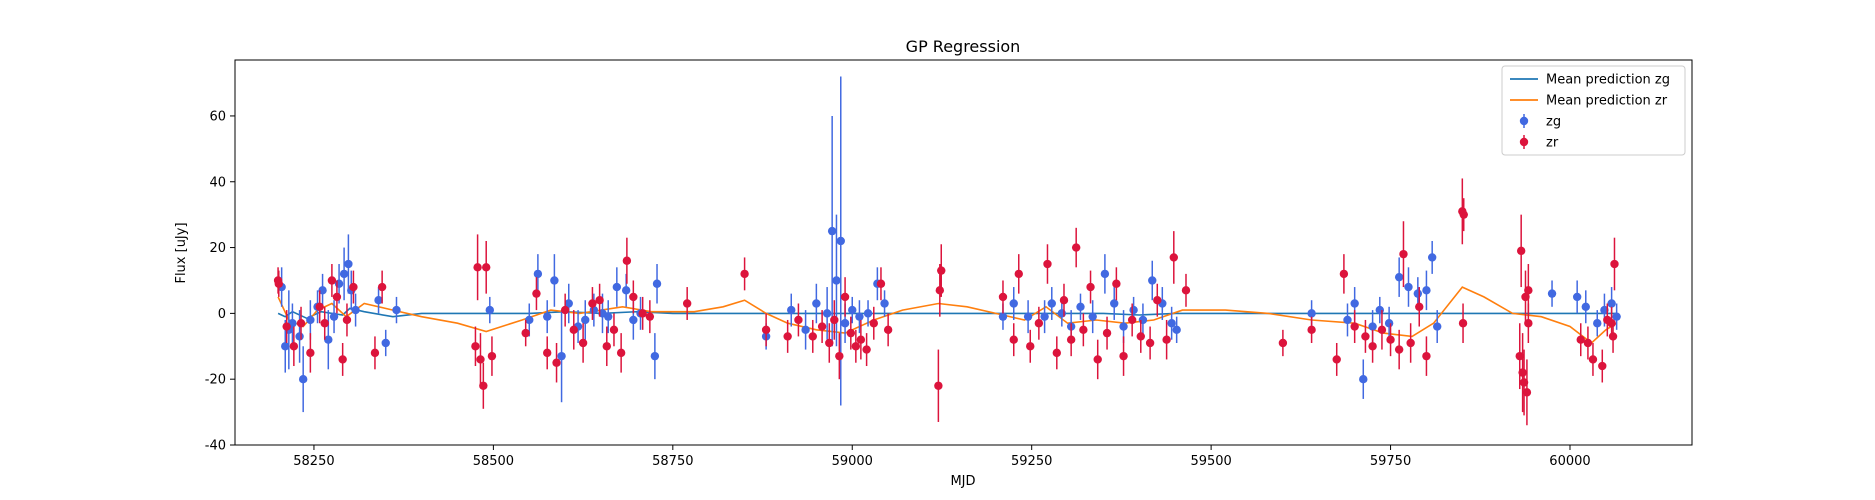 Image resolution: width=1875 pixels, height=500 pixels. I want to click on x-axis-label: MJD, so click(962, 481).